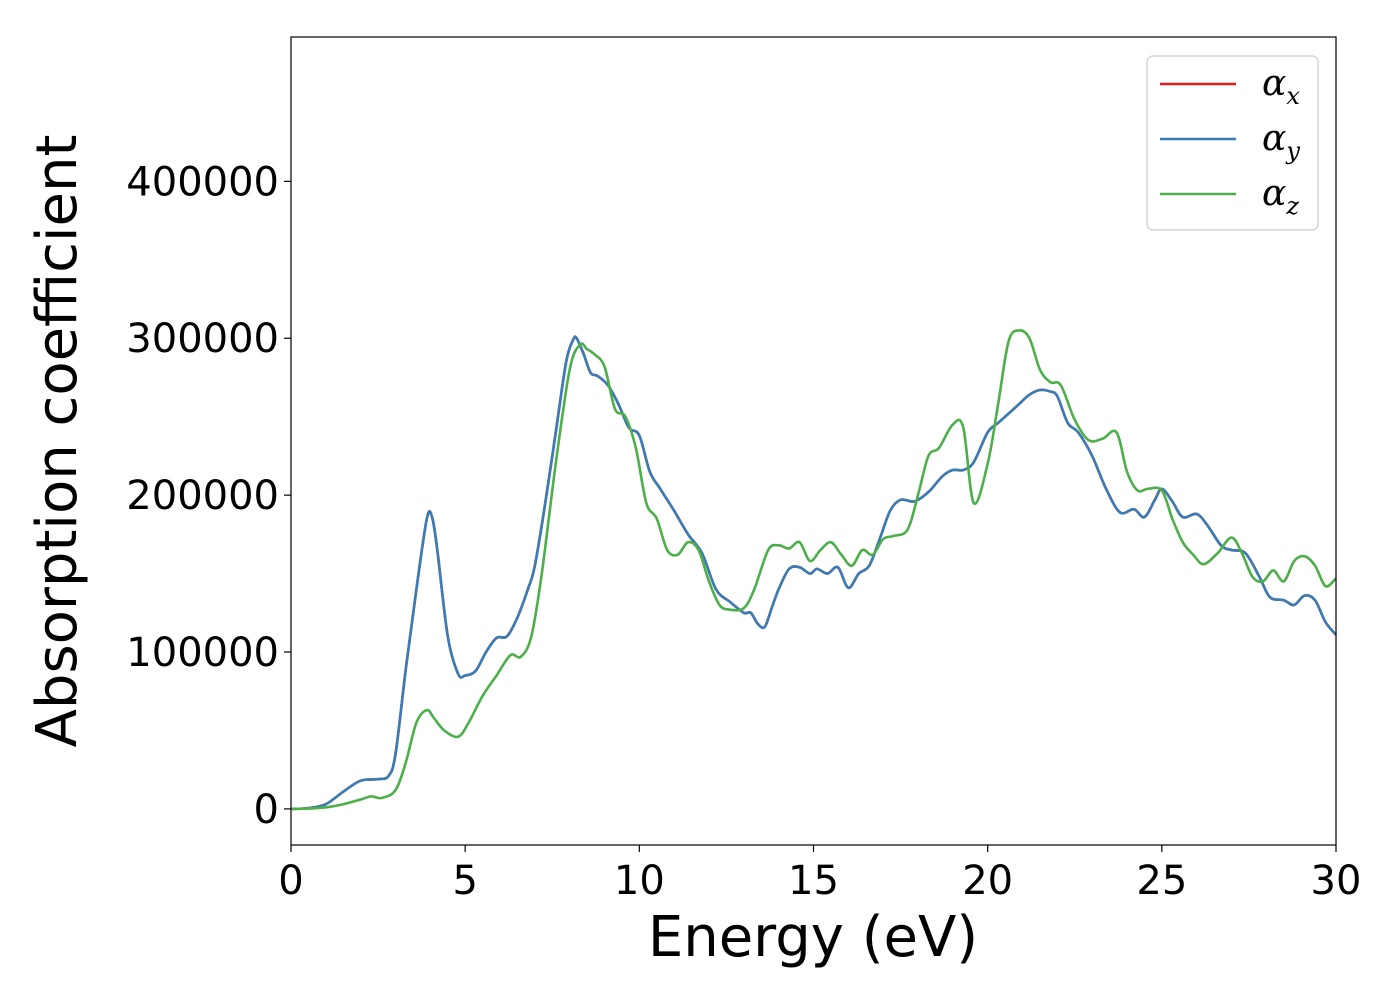  What do you see at coordinates (1336, 881) in the screenshot?
I see `x-tick-label: 30` at bounding box center [1336, 881].